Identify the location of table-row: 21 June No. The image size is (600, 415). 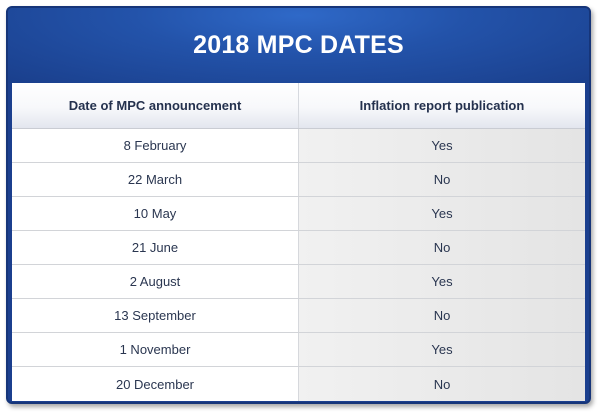
(298, 248).